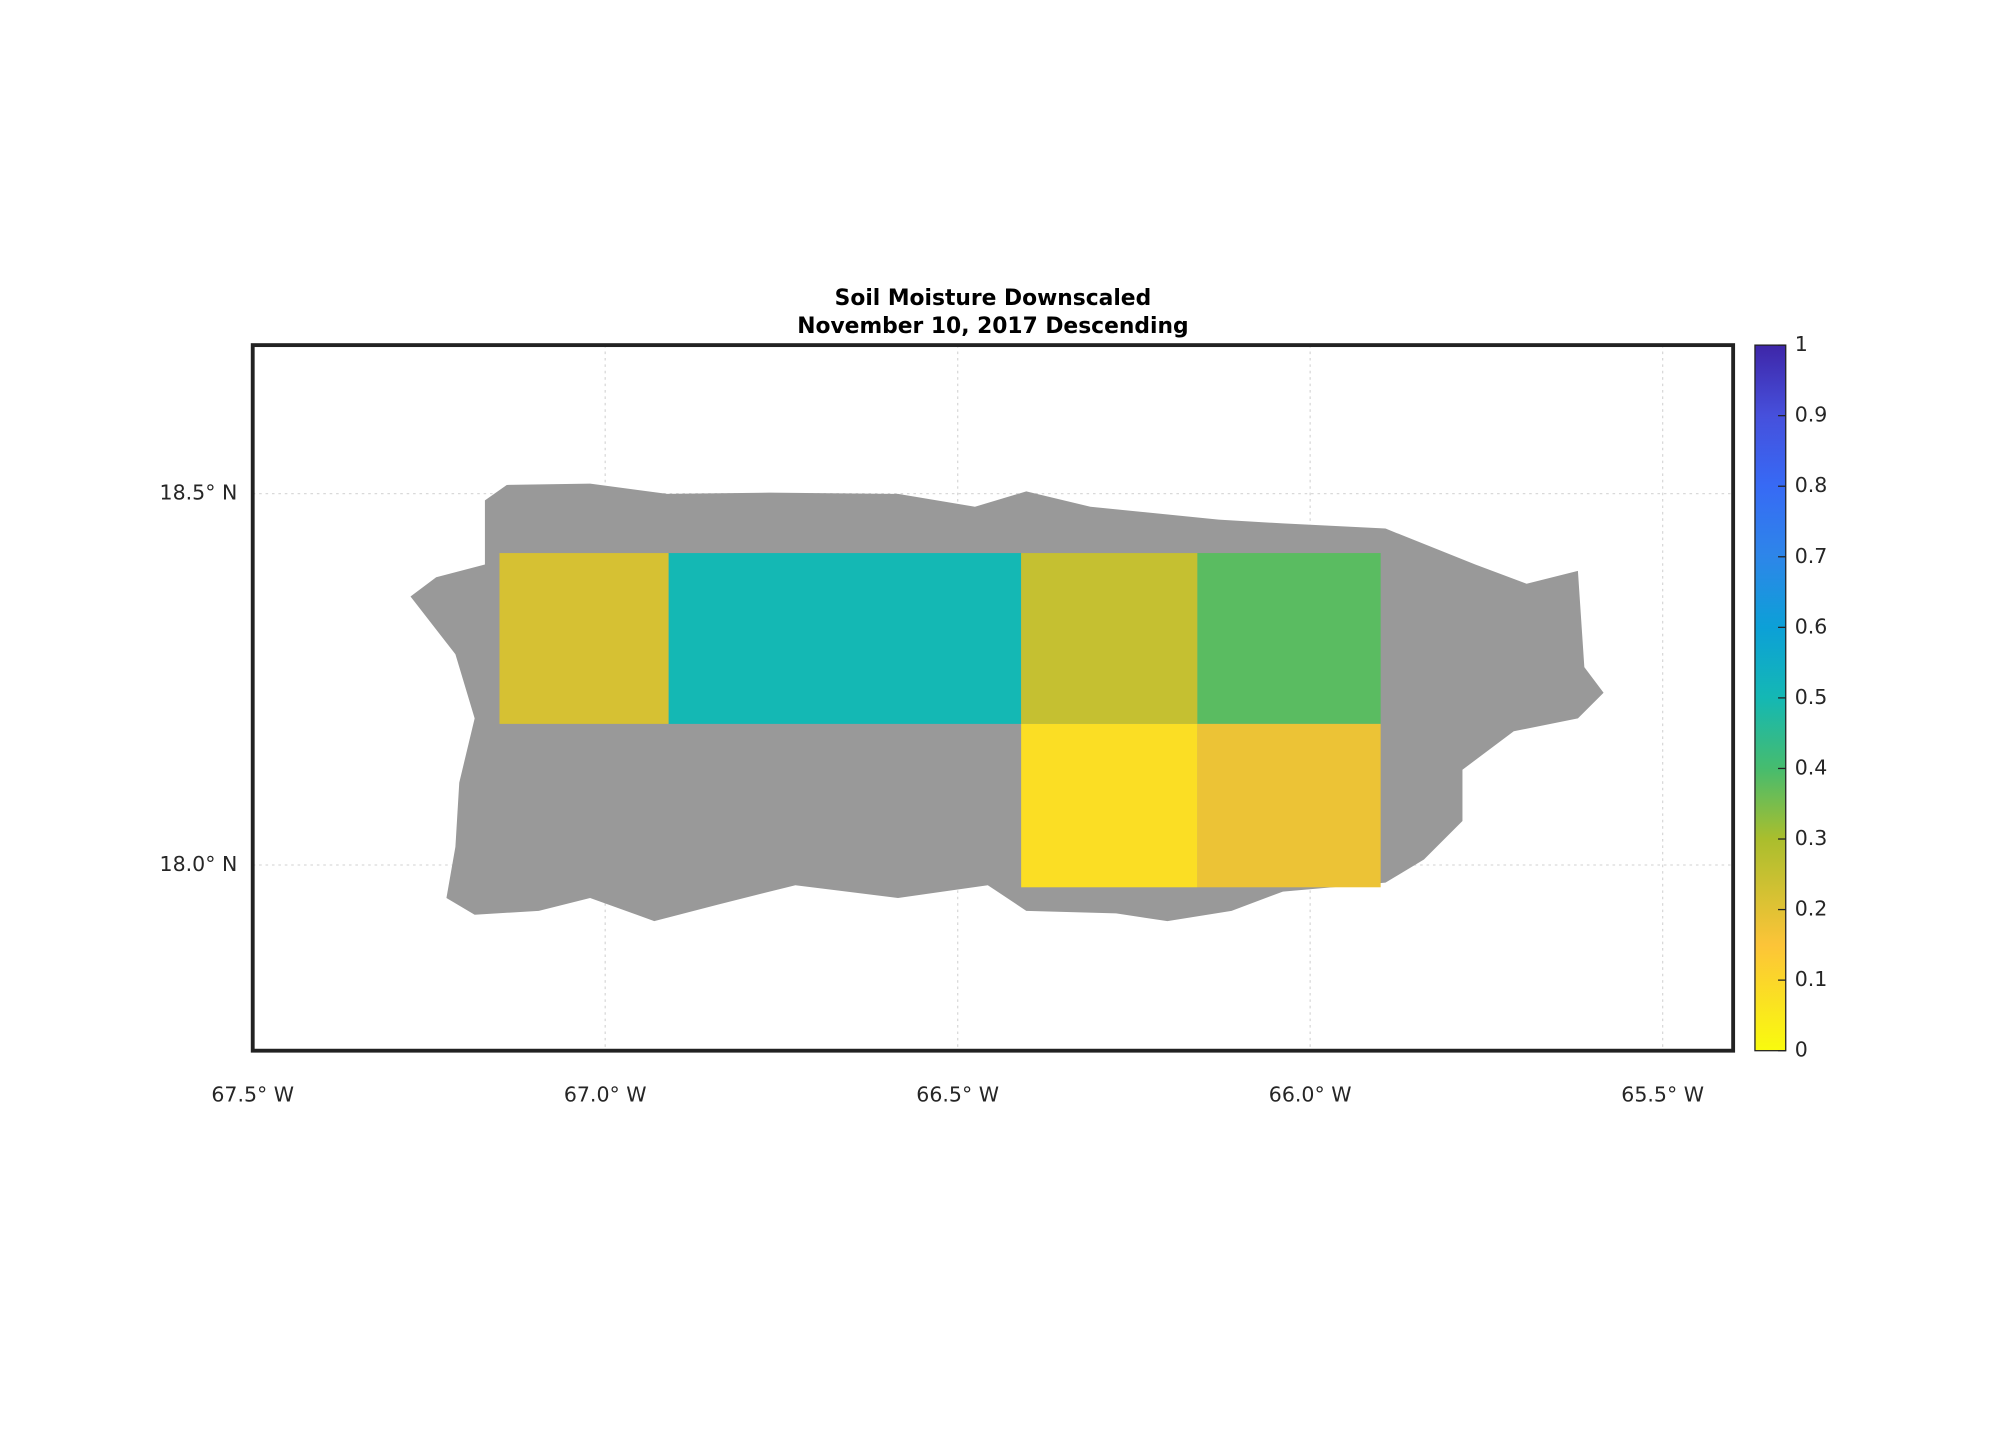 This screenshot has width=1991, height=1433. Describe the element at coordinates (1811, 979) in the screenshot. I see `colorbar-tick-label: 0.1` at that location.